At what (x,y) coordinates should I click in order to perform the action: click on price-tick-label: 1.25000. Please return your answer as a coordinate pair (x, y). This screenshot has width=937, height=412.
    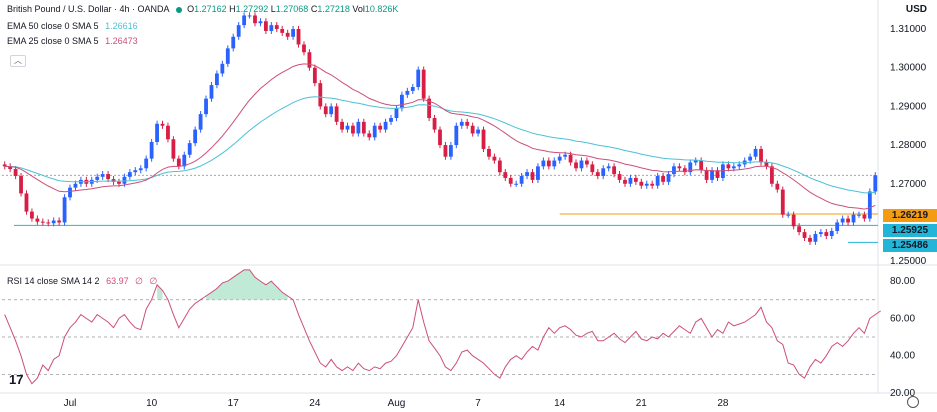
    Looking at the image, I should click on (908, 261).